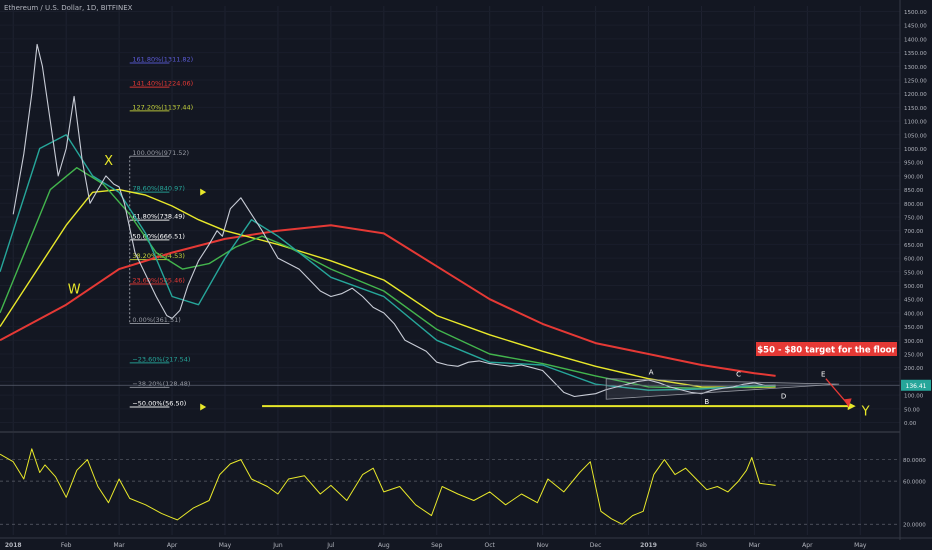  Describe the element at coordinates (912, 410) in the screenshot. I see `price-tick-label: 50.00` at that location.